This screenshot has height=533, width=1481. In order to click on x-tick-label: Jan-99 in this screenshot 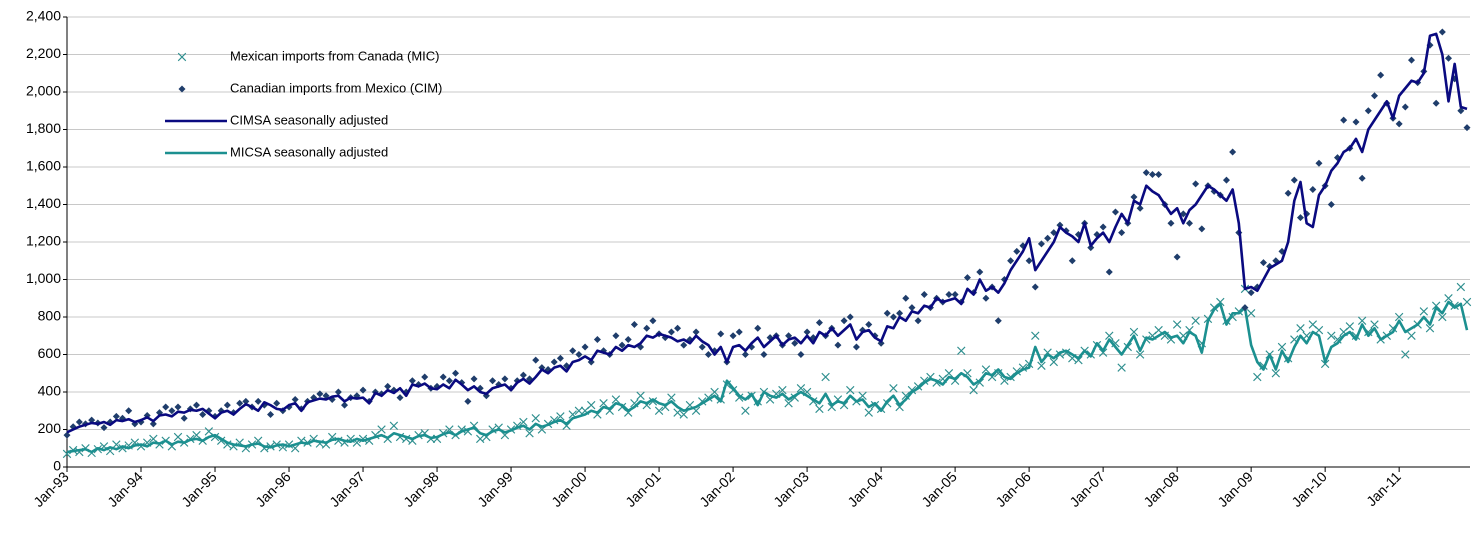, I will do `click(495, 489)`.